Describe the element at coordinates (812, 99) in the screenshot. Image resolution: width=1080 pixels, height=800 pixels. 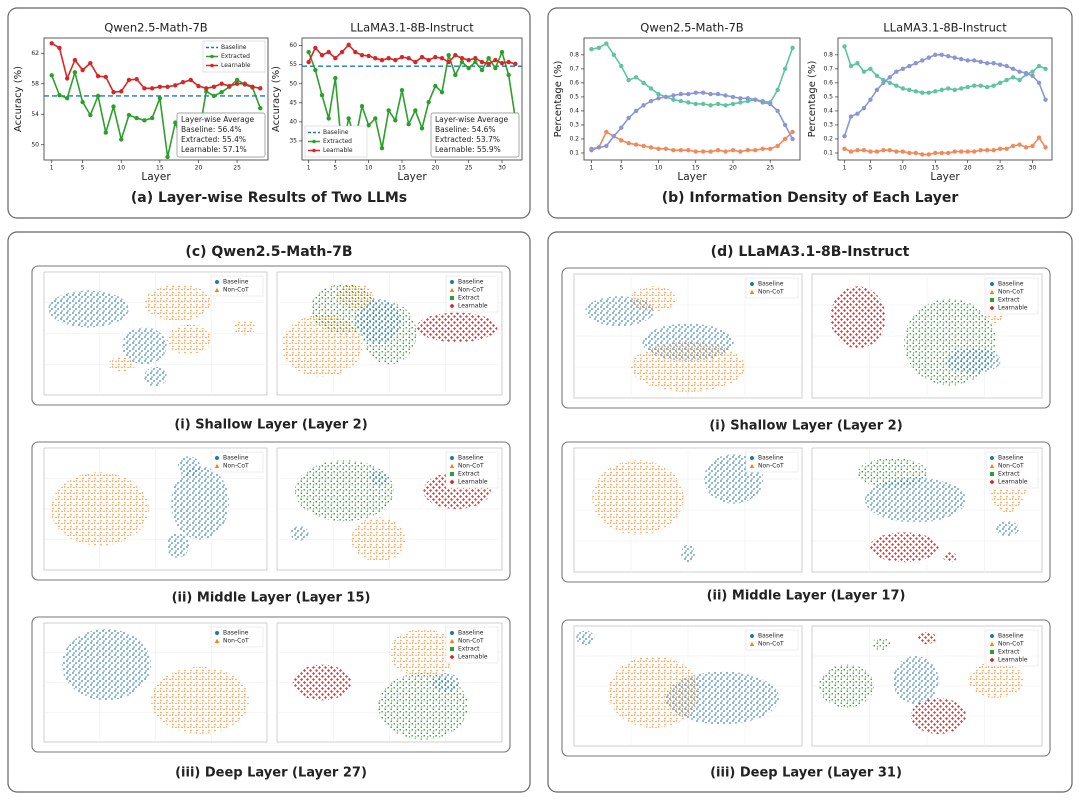
I see `y-axis-label: Percentage (%)` at that location.